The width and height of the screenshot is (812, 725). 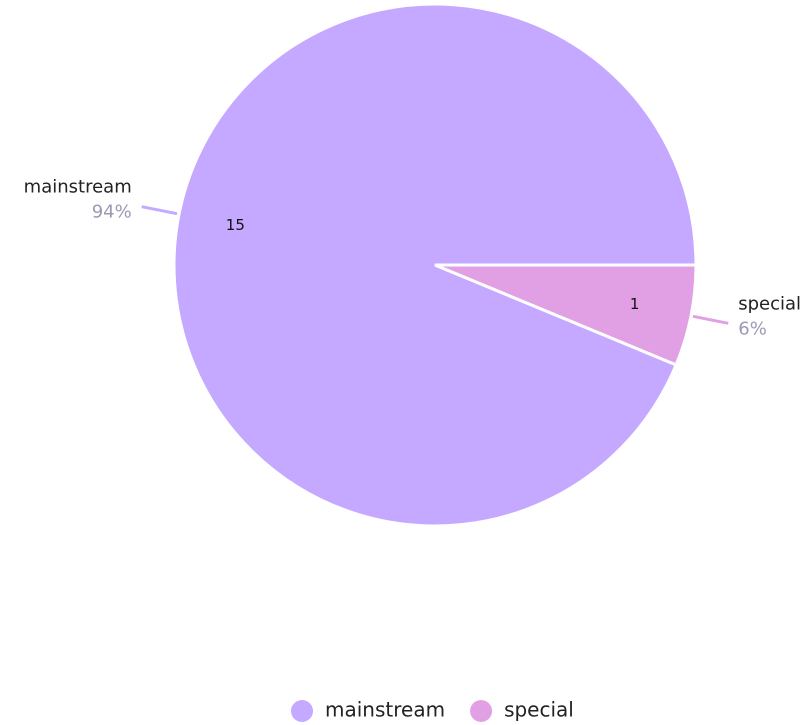 What do you see at coordinates (385, 710) in the screenshot?
I see `legend-label: mainstream` at bounding box center [385, 710].